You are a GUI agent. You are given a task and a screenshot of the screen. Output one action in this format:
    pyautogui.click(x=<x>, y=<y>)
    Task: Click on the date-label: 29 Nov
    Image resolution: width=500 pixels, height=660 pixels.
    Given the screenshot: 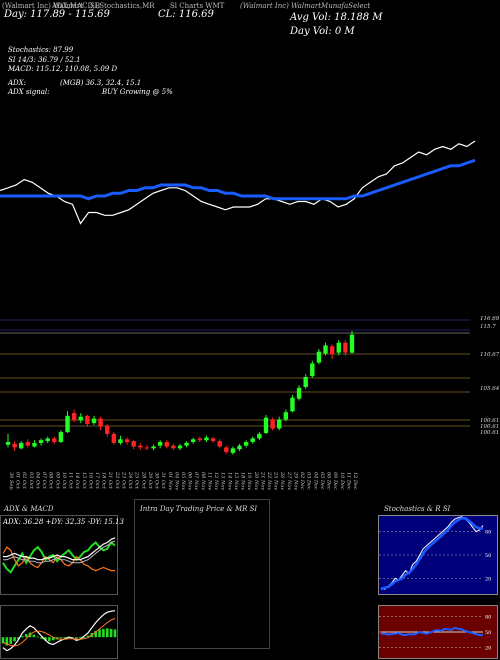 What is the action you would take?
    pyautogui.click(x=295, y=480)
    